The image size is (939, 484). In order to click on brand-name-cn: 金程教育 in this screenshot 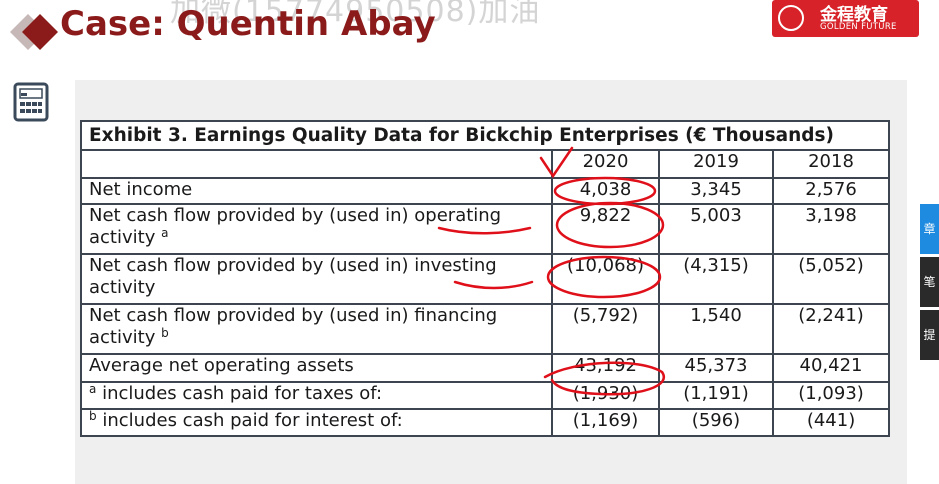, I will do `click(854, 15)`.